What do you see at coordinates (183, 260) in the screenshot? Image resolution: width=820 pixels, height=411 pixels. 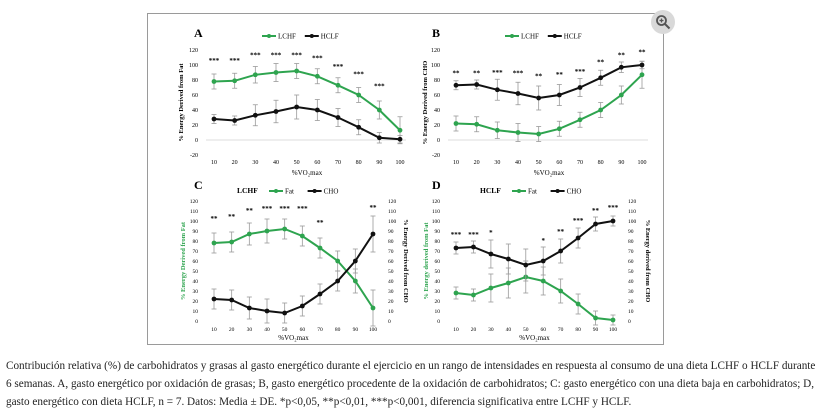 I see `y-axis-label: % Energy Derived from Fat` at bounding box center [183, 260].